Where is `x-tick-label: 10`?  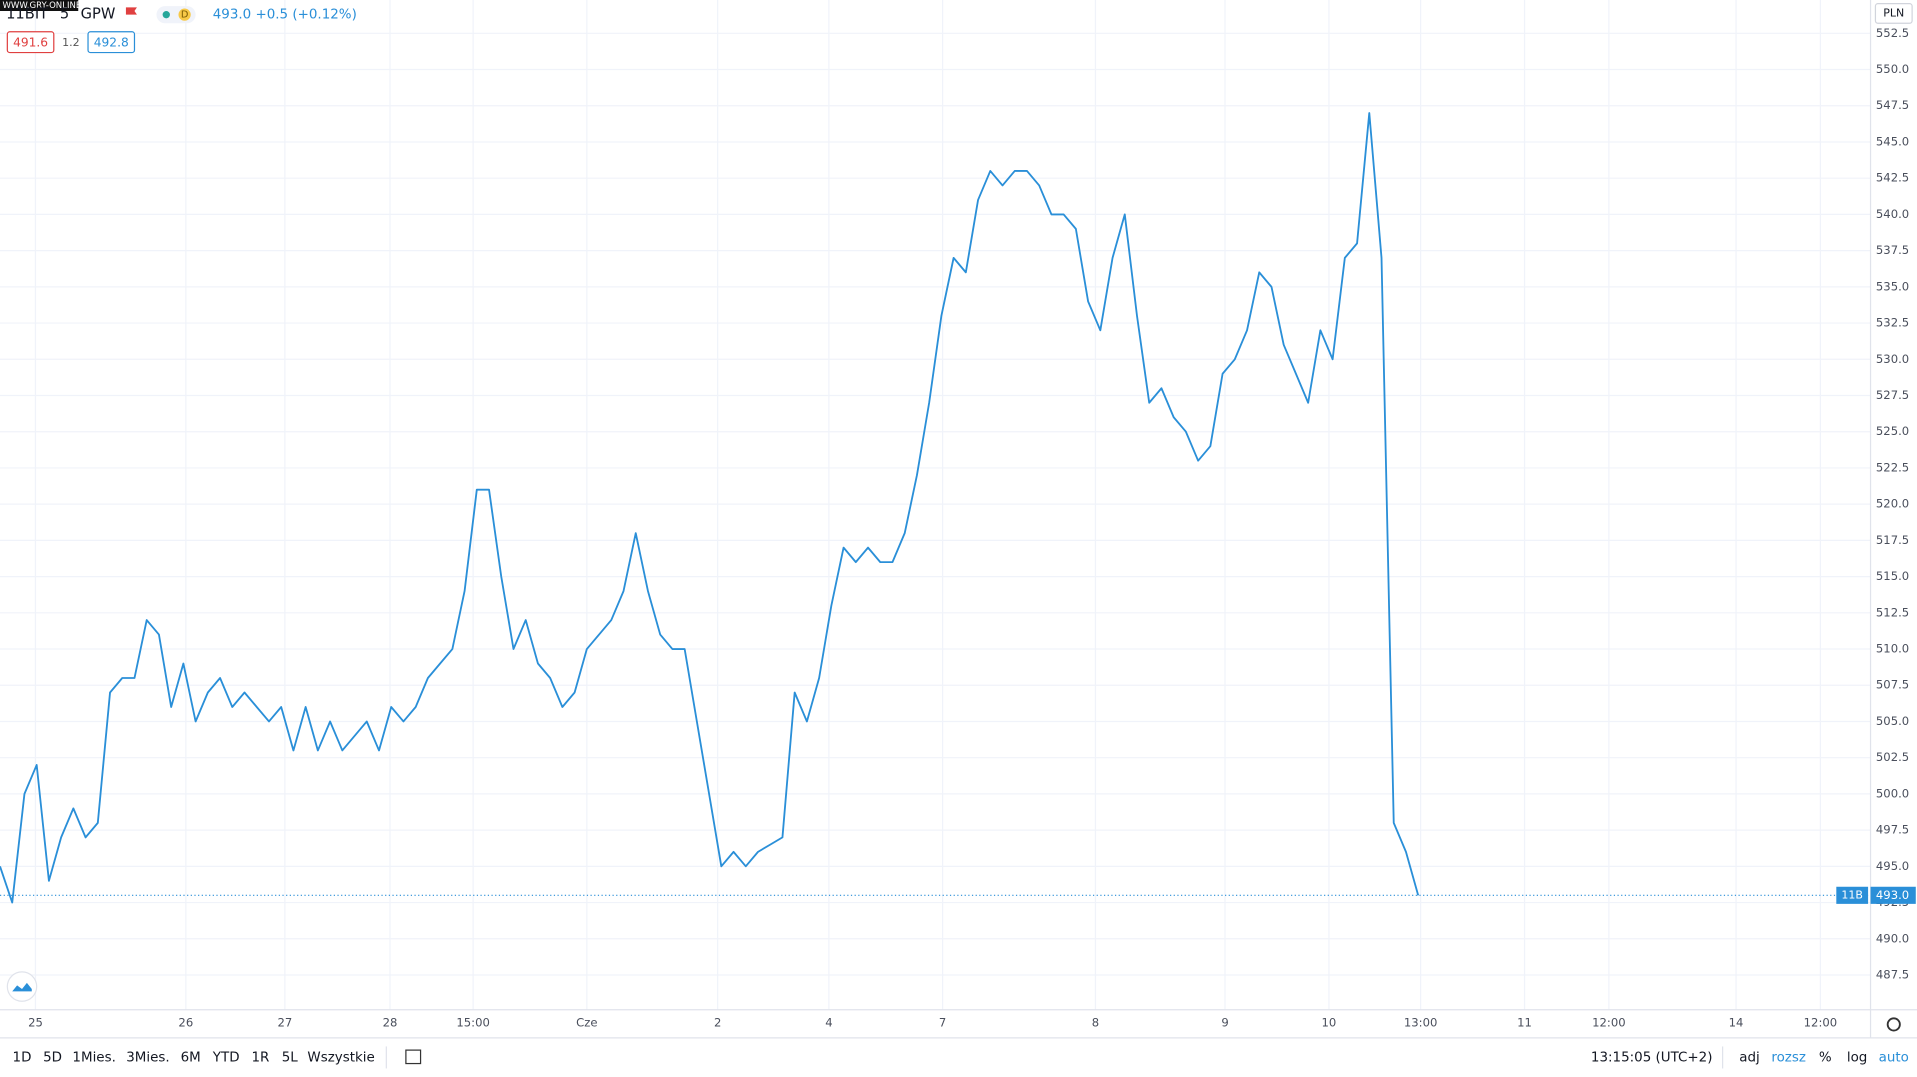 x-tick-label: 10 is located at coordinates (1329, 1023).